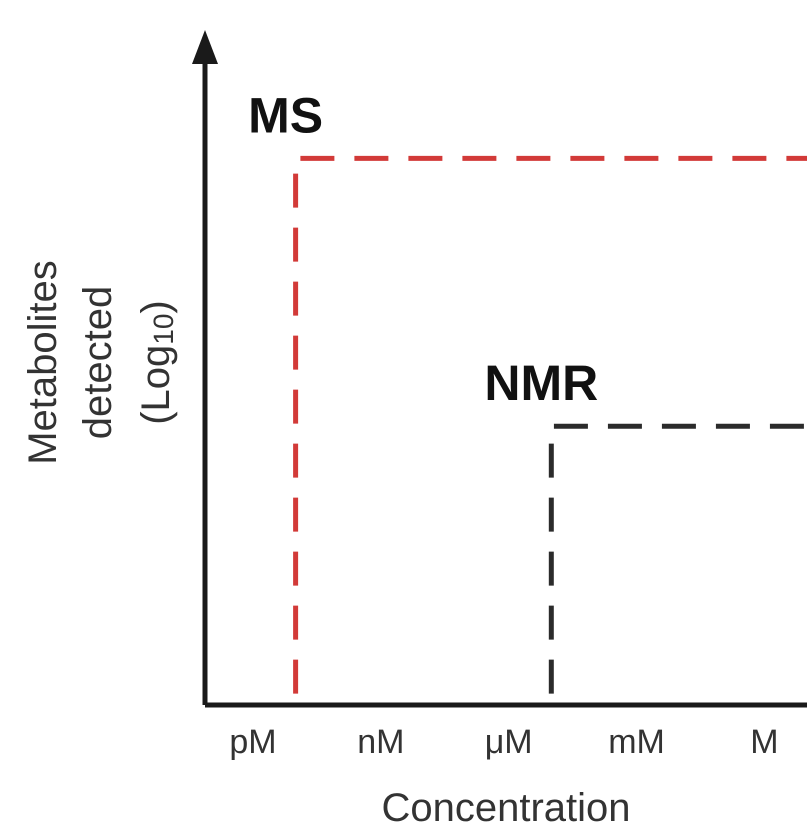 This screenshot has height=832, width=807. What do you see at coordinates (764, 742) in the screenshot?
I see `x-tick-label: M` at bounding box center [764, 742].